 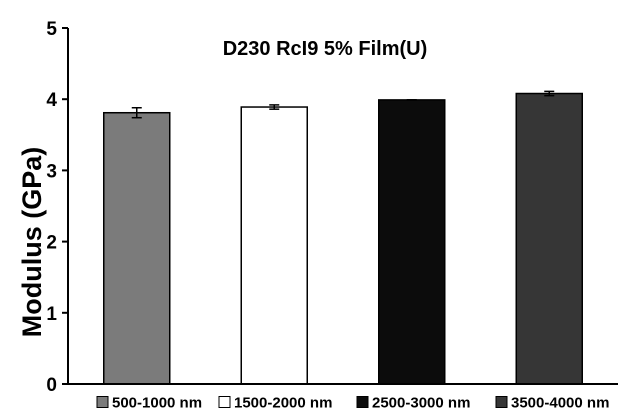 I want to click on y-axis-label: Modulus (GPa), so click(x=32, y=242).